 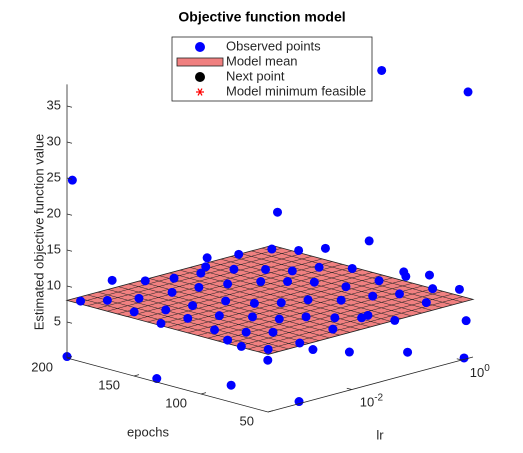 What do you see at coordinates (38, 232) in the screenshot?
I see `z-axis-label: Estimated objective function value` at bounding box center [38, 232].